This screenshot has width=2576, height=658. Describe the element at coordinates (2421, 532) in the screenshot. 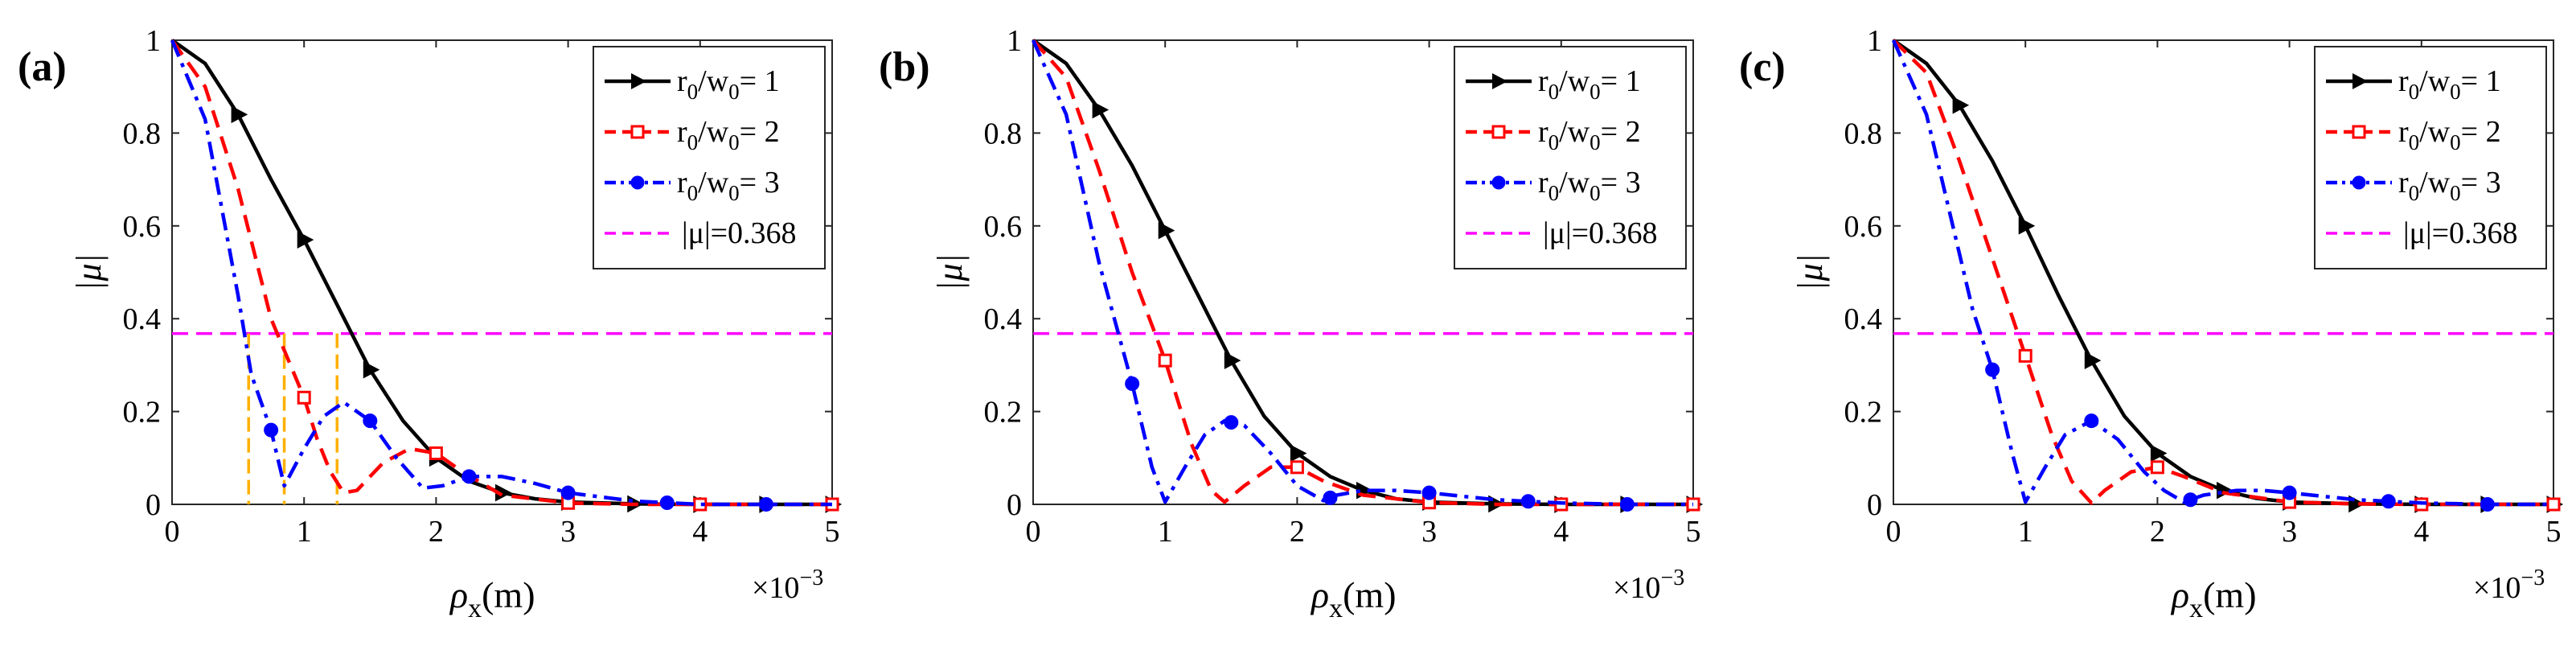

I see `x-tick-label: 4` at that location.